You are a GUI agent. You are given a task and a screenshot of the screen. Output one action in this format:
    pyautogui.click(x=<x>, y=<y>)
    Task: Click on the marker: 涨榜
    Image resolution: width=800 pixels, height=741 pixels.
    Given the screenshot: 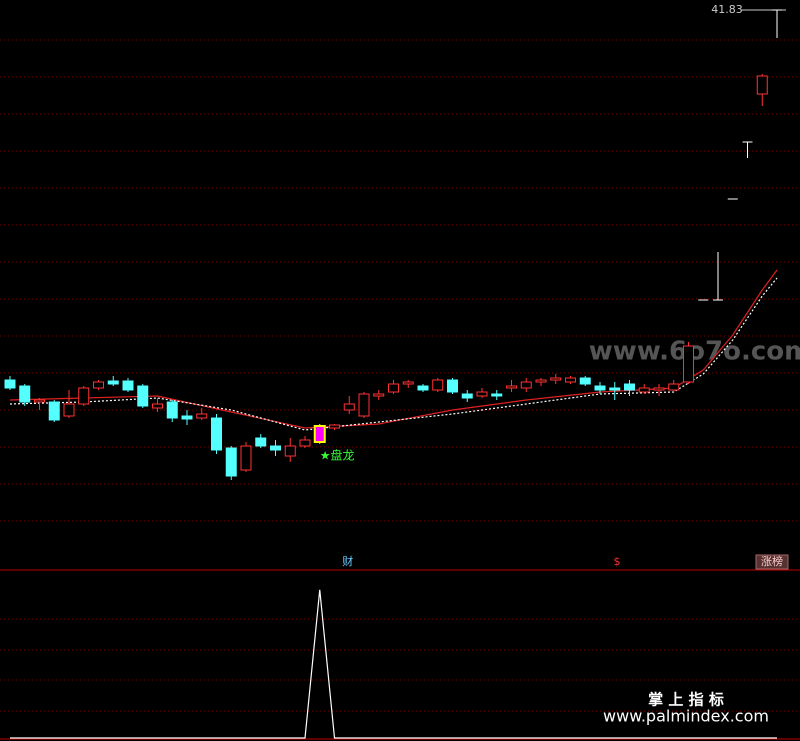 What is the action you would take?
    pyautogui.click(x=772, y=561)
    